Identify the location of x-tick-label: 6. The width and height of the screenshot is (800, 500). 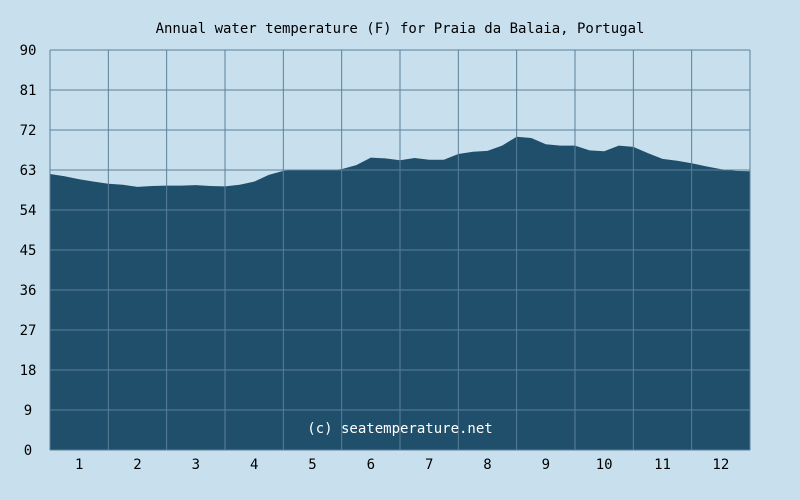
(371, 465).